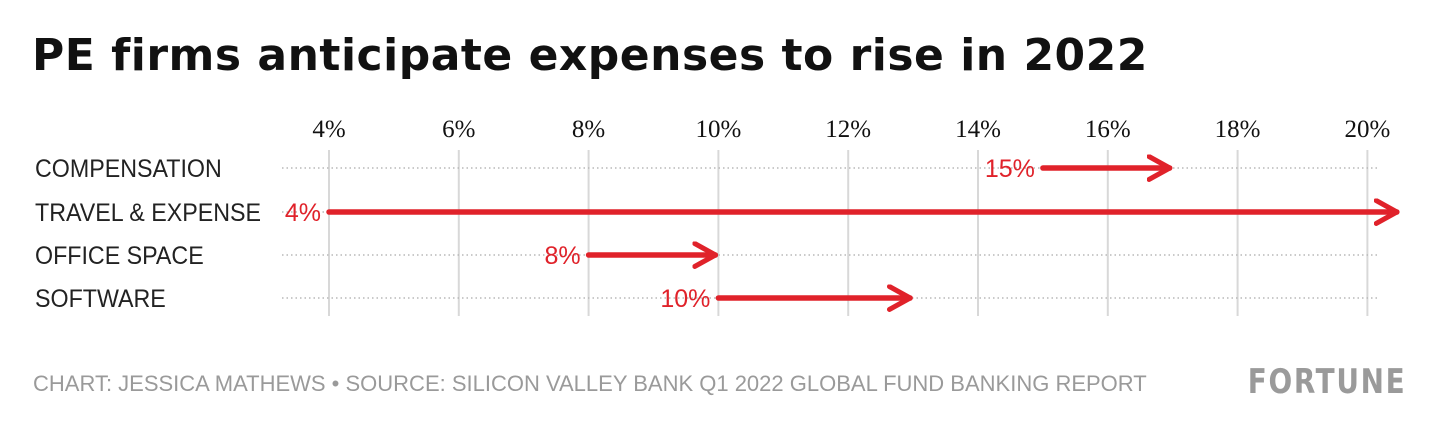  Describe the element at coordinates (128, 169) in the screenshot. I see `category-label: COMPENSATION` at that location.